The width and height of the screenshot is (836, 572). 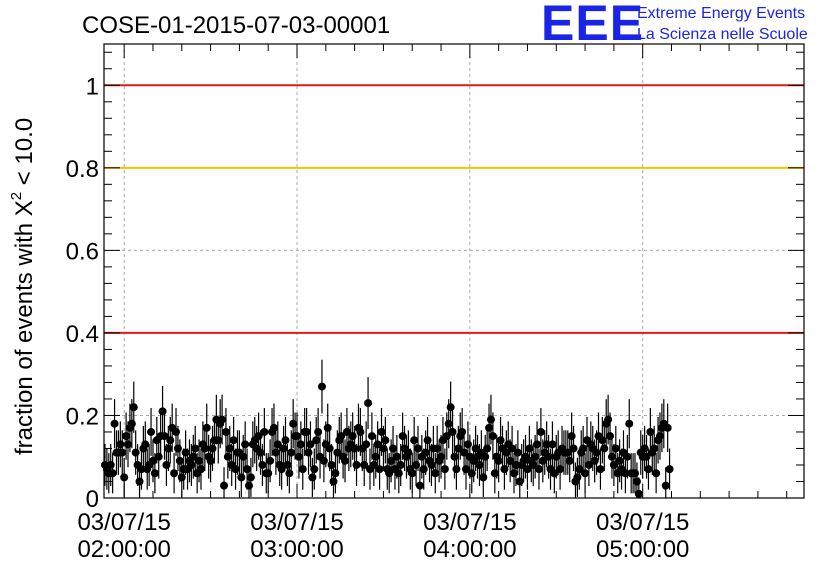 What do you see at coordinates (82, 416) in the screenshot?
I see `y-tick-label: 0.2` at bounding box center [82, 416].